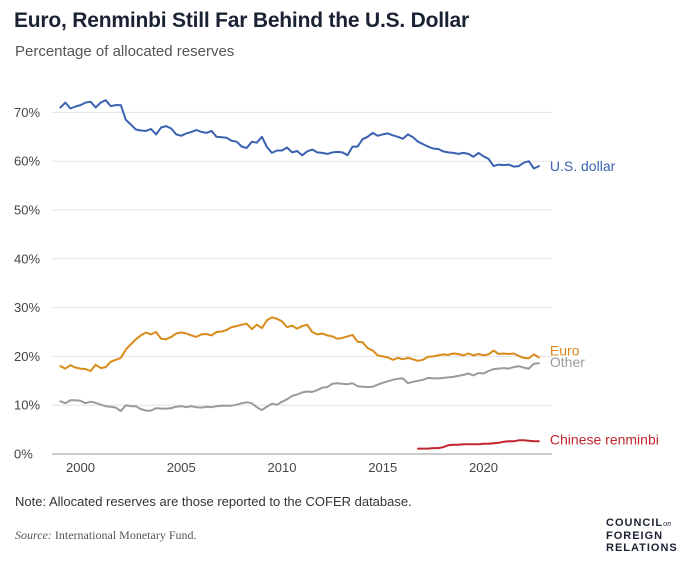  I want to click on chart-subtitle: Percentage of allocated reserves, so click(125, 51).